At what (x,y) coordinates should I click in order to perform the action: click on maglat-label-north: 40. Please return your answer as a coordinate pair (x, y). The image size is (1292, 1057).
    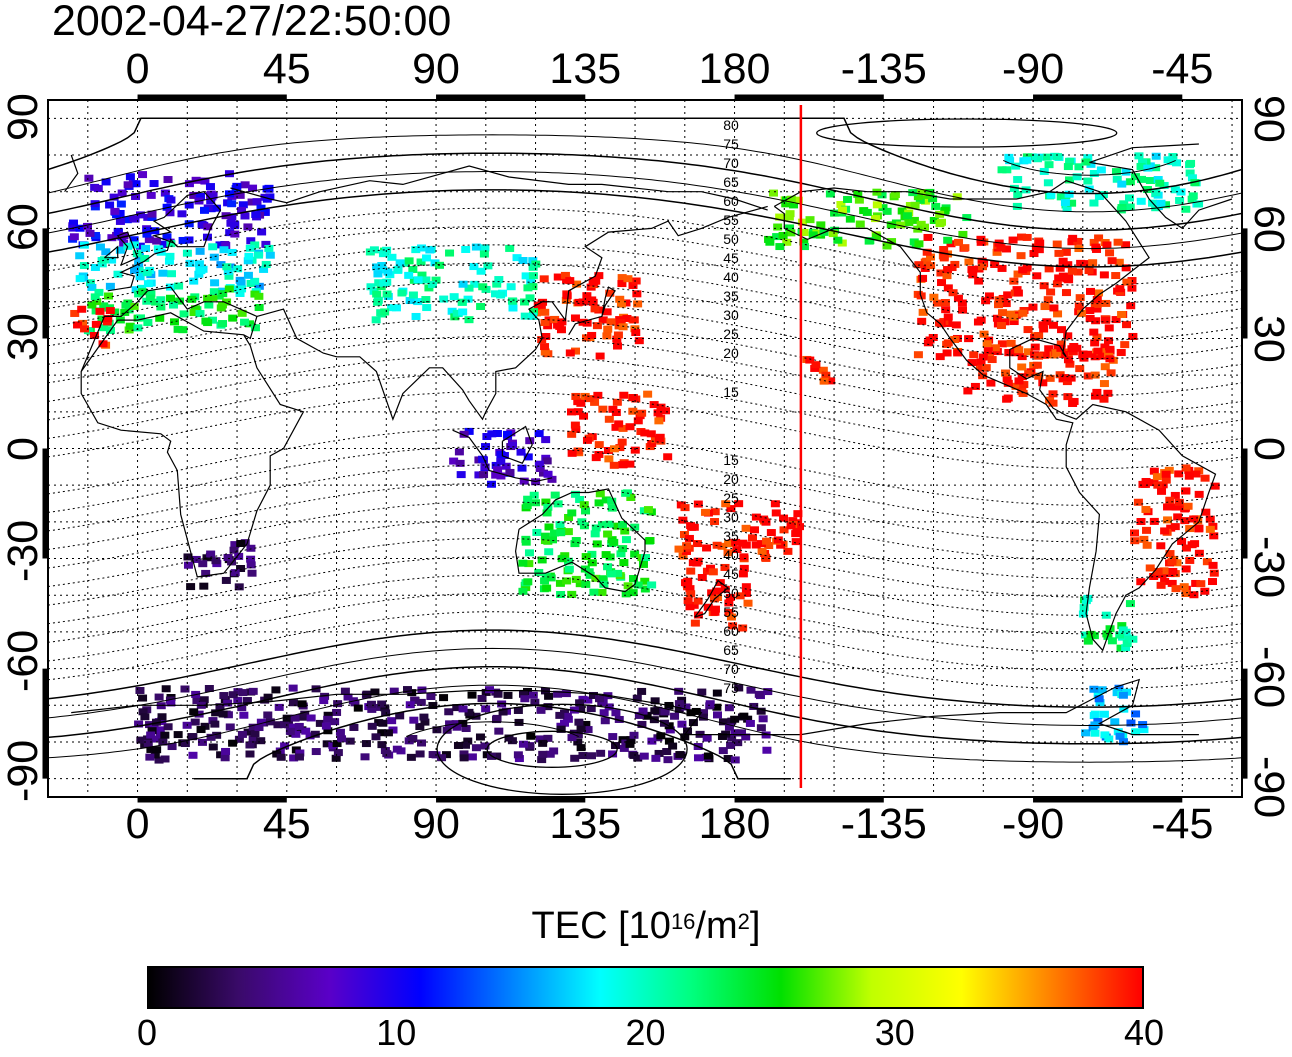
    Looking at the image, I should click on (731, 277).